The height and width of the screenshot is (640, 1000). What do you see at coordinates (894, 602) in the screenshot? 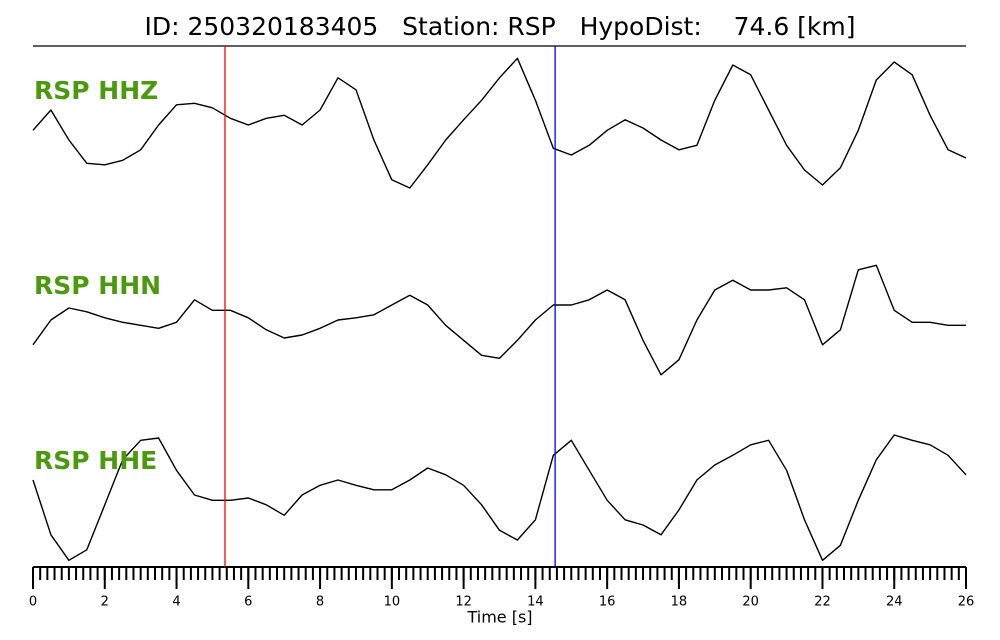
I see `x-tick-label: 24` at bounding box center [894, 602].